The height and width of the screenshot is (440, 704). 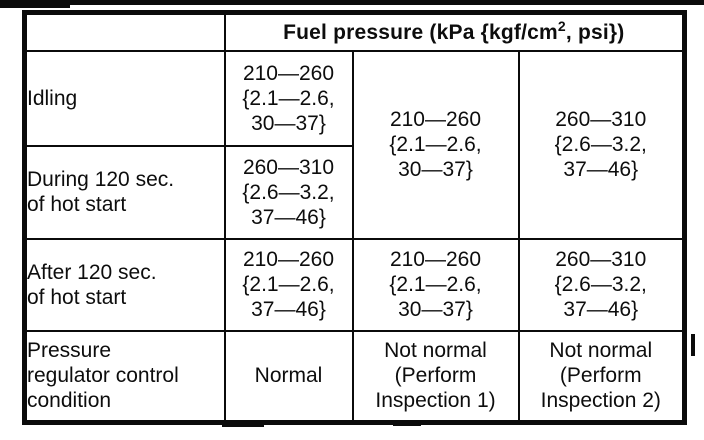 I want to click on table-title: Fuel pressure (kPa {kgf/cm2, psi}), so click(x=454, y=31).